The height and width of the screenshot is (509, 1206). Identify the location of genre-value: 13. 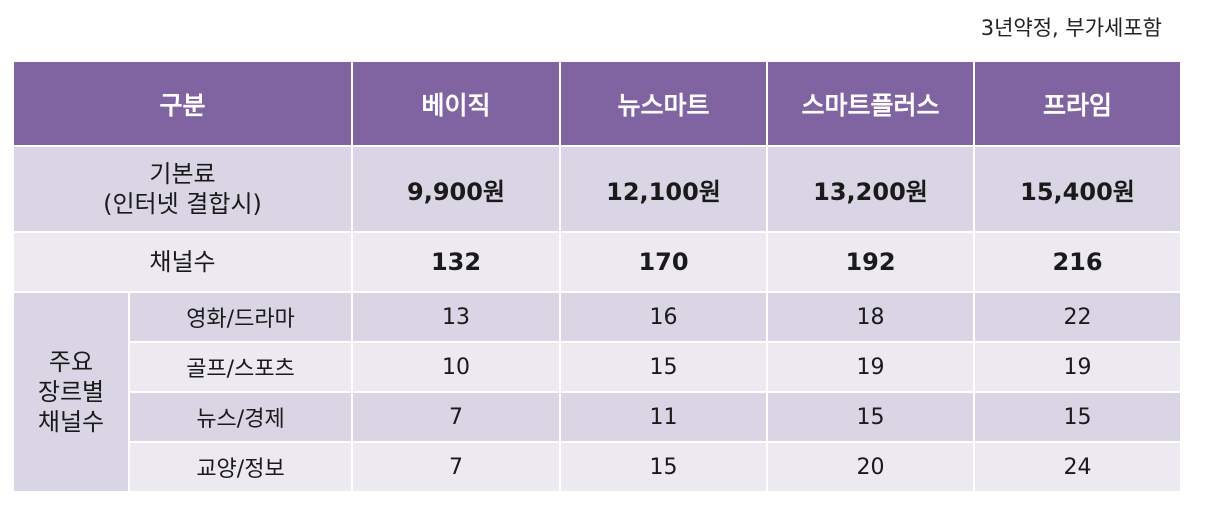
(456, 317).